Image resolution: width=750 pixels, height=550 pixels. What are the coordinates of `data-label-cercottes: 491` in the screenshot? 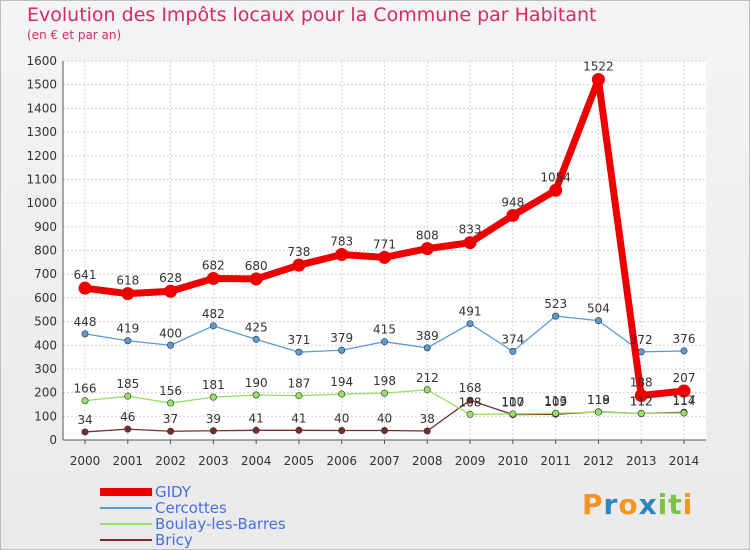 It's located at (470, 312).